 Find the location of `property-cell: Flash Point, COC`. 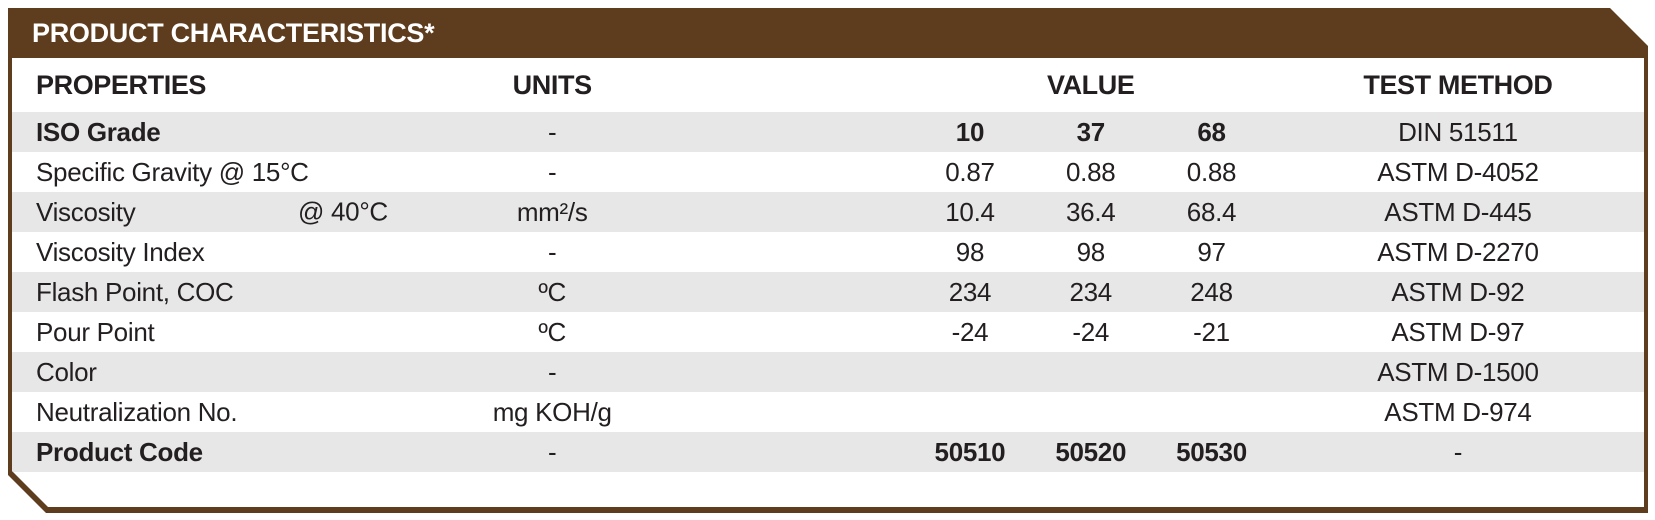

property-cell: Flash Point, COC is located at coordinates (135, 291).